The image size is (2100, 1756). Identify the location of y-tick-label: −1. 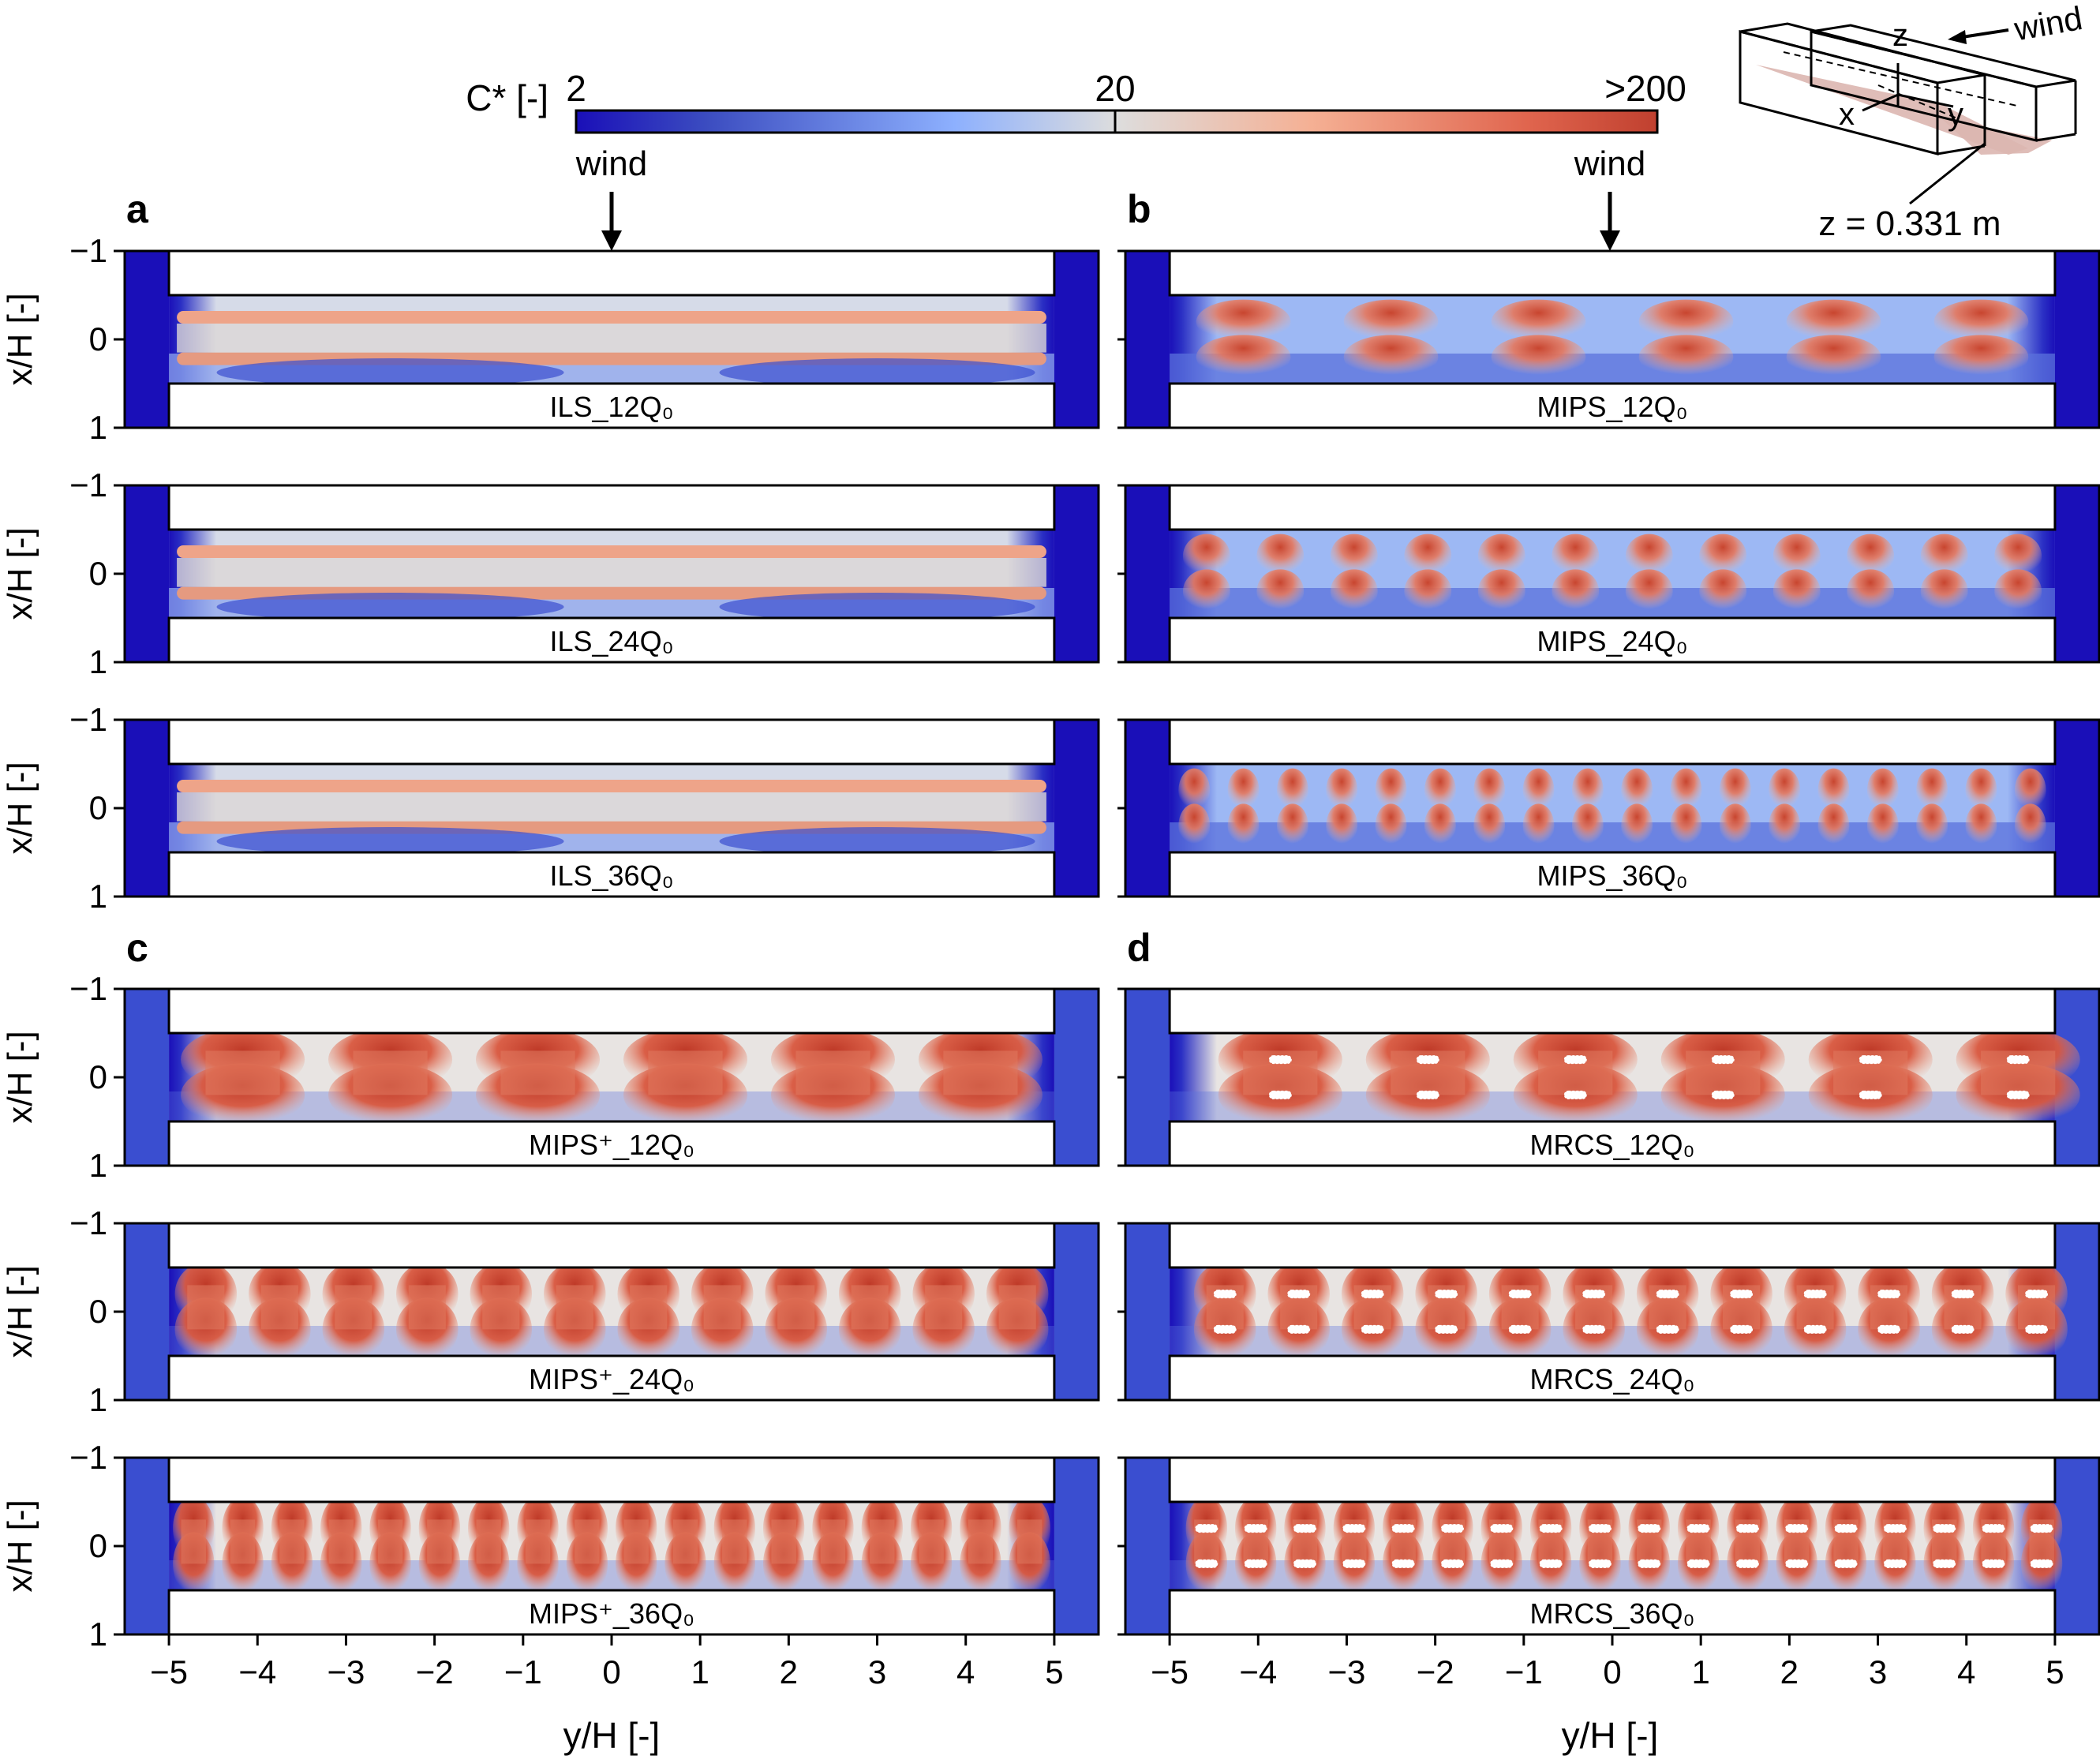
(88, 1222).